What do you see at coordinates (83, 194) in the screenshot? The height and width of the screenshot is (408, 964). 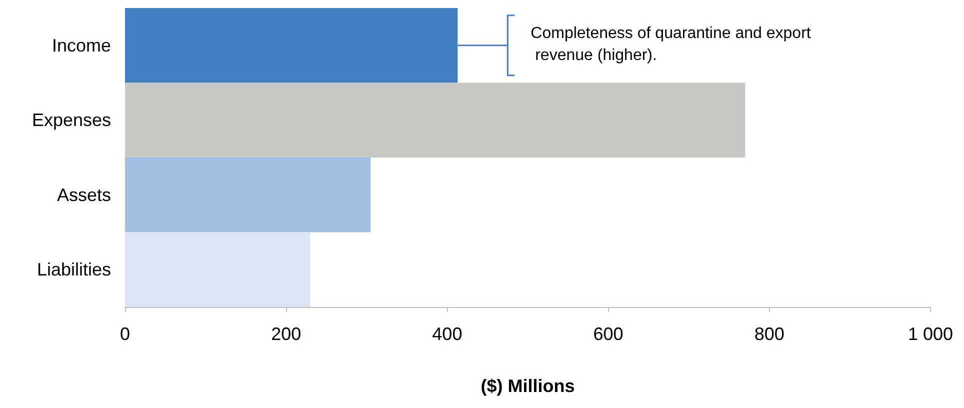 I see `y-tick-label: Assets` at bounding box center [83, 194].